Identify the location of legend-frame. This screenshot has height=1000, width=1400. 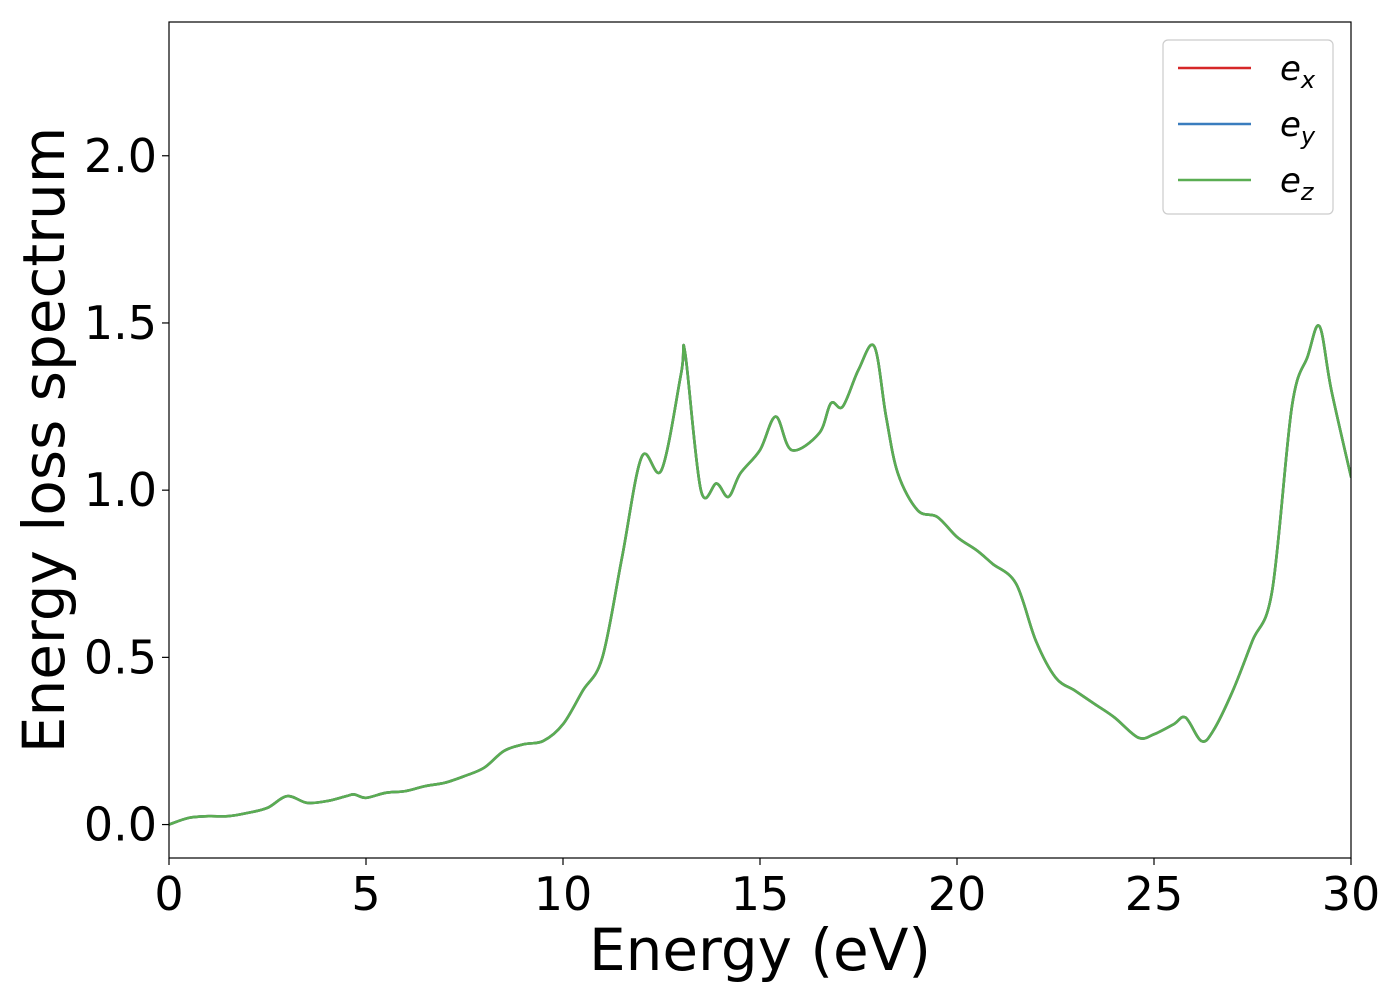
(1248, 127).